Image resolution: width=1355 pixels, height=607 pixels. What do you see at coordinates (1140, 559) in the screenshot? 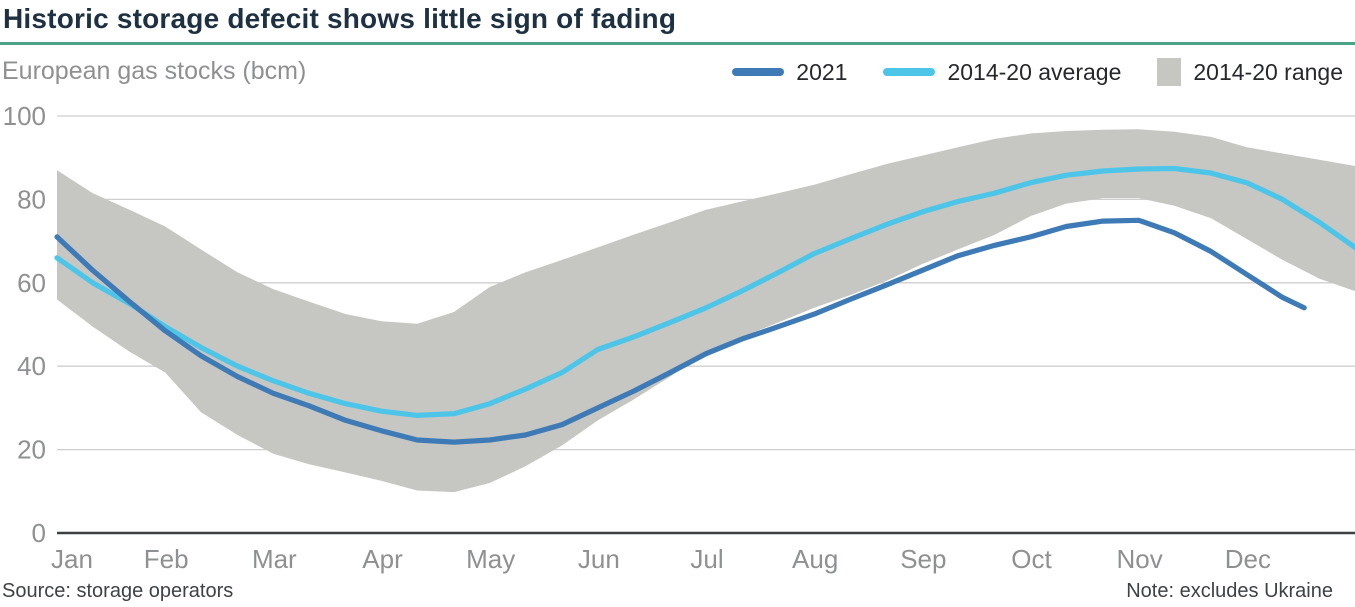
I see `x-month-label-nov: Nov` at bounding box center [1140, 559].